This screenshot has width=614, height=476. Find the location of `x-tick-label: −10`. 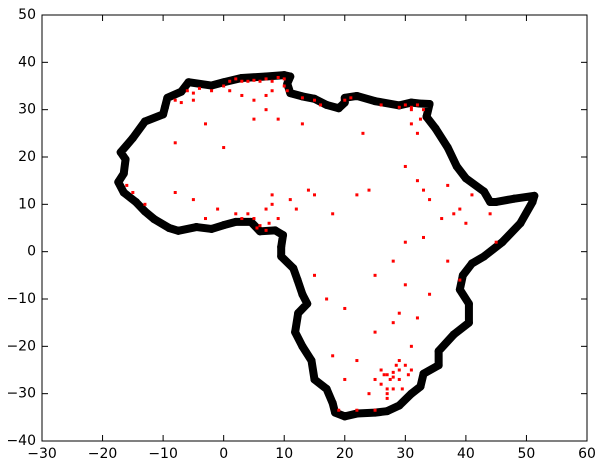

x-tick-label: −10 is located at coordinates (163, 454).